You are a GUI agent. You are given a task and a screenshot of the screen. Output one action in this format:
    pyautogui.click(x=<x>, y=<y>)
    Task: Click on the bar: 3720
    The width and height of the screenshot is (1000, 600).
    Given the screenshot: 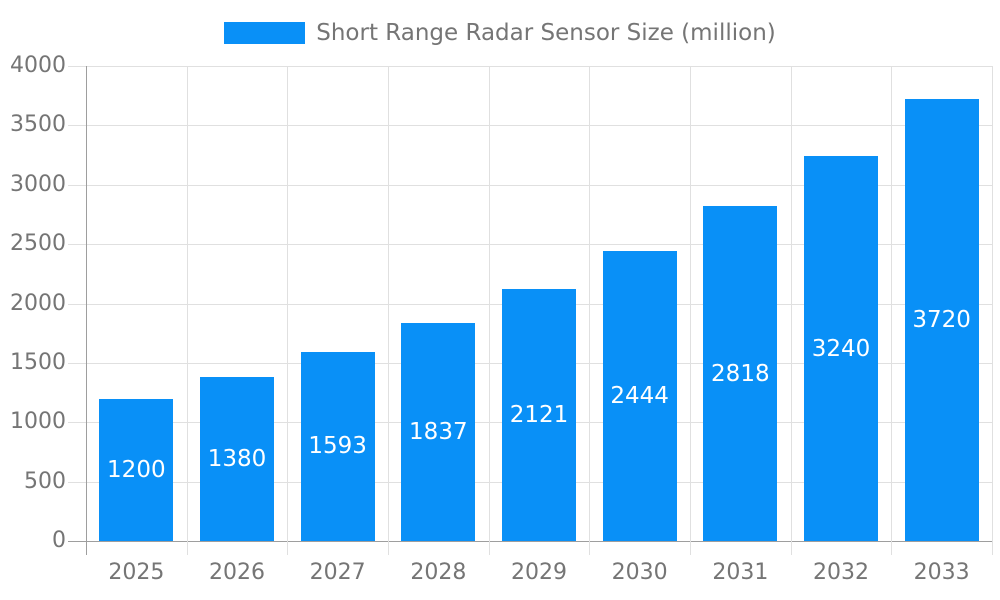 What is the action you would take?
    pyautogui.click(x=941, y=320)
    